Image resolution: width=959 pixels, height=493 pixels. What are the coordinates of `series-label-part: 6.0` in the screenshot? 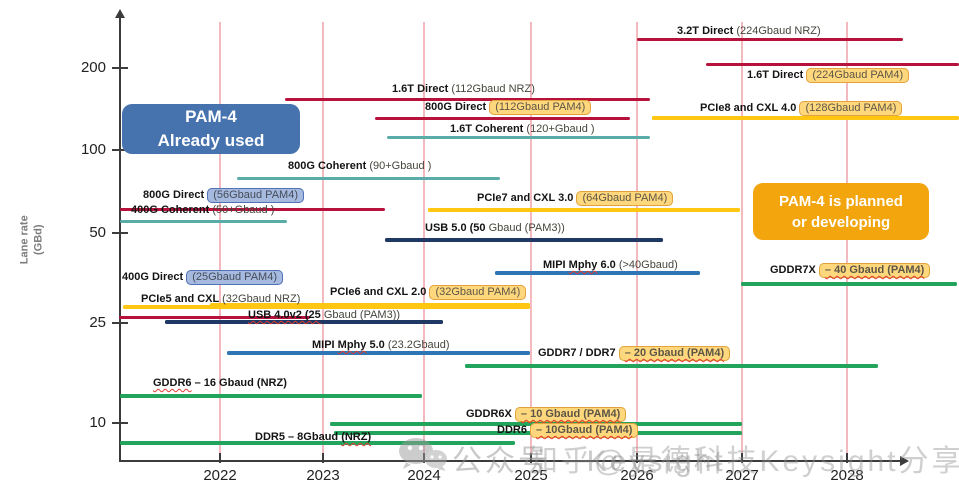 It's located at (608, 265).